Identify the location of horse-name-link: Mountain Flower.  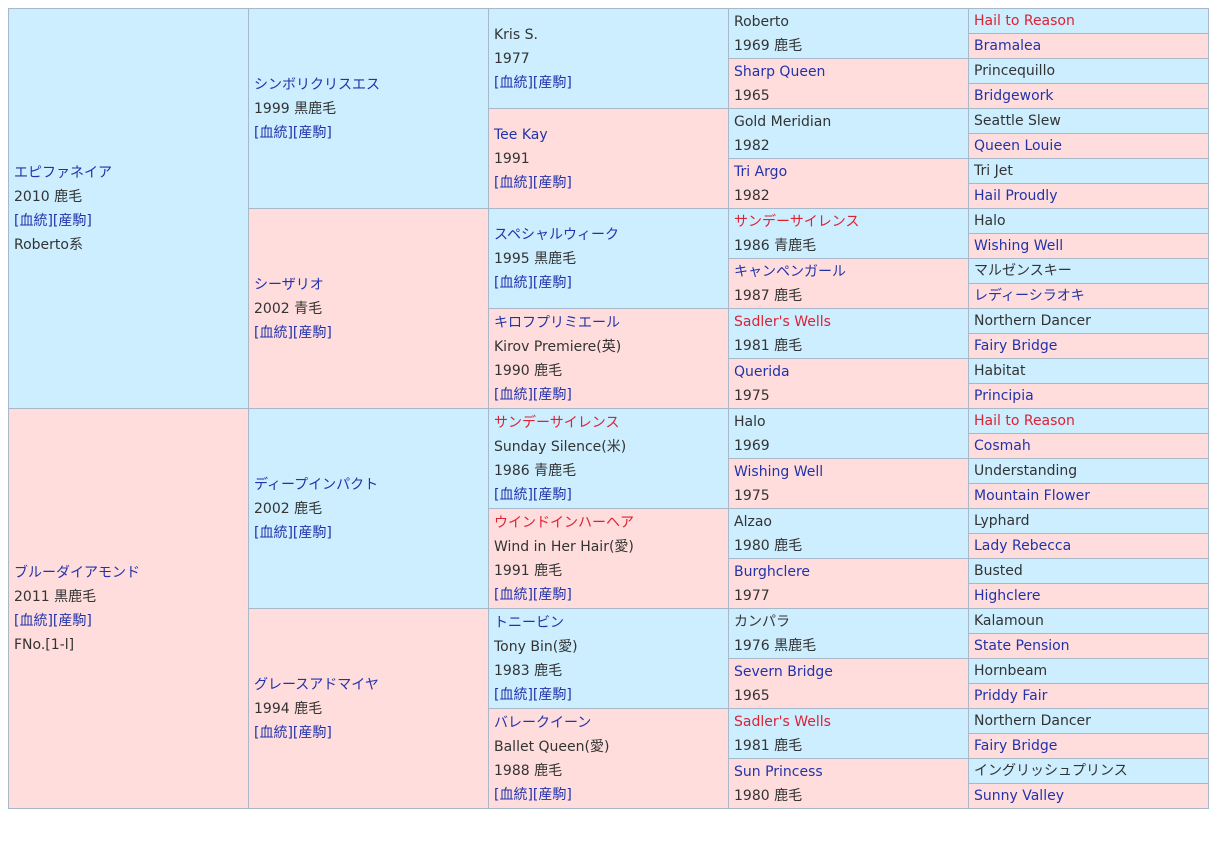
(1032, 496).